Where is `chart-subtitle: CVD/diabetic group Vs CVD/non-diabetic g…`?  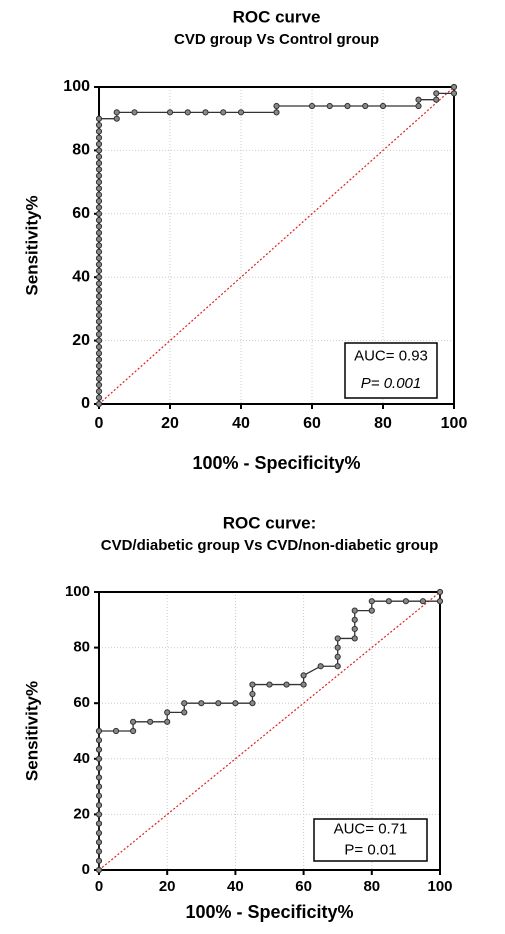
chart-subtitle: CVD/diabetic group Vs CVD/non-diabetic g… is located at coordinates (270, 545).